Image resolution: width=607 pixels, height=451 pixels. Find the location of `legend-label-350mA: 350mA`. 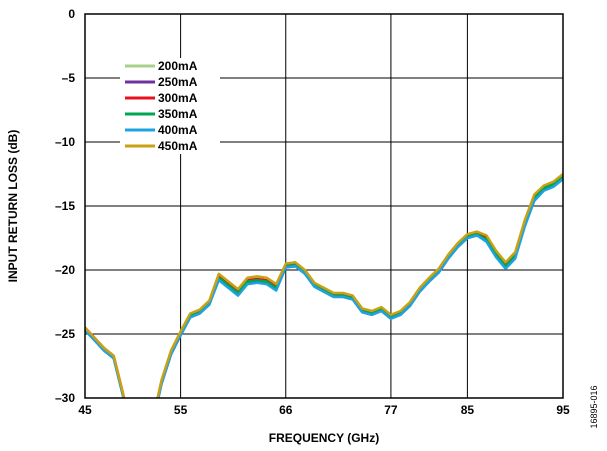

legend-label-350mA: 350mA is located at coordinates (178, 114).